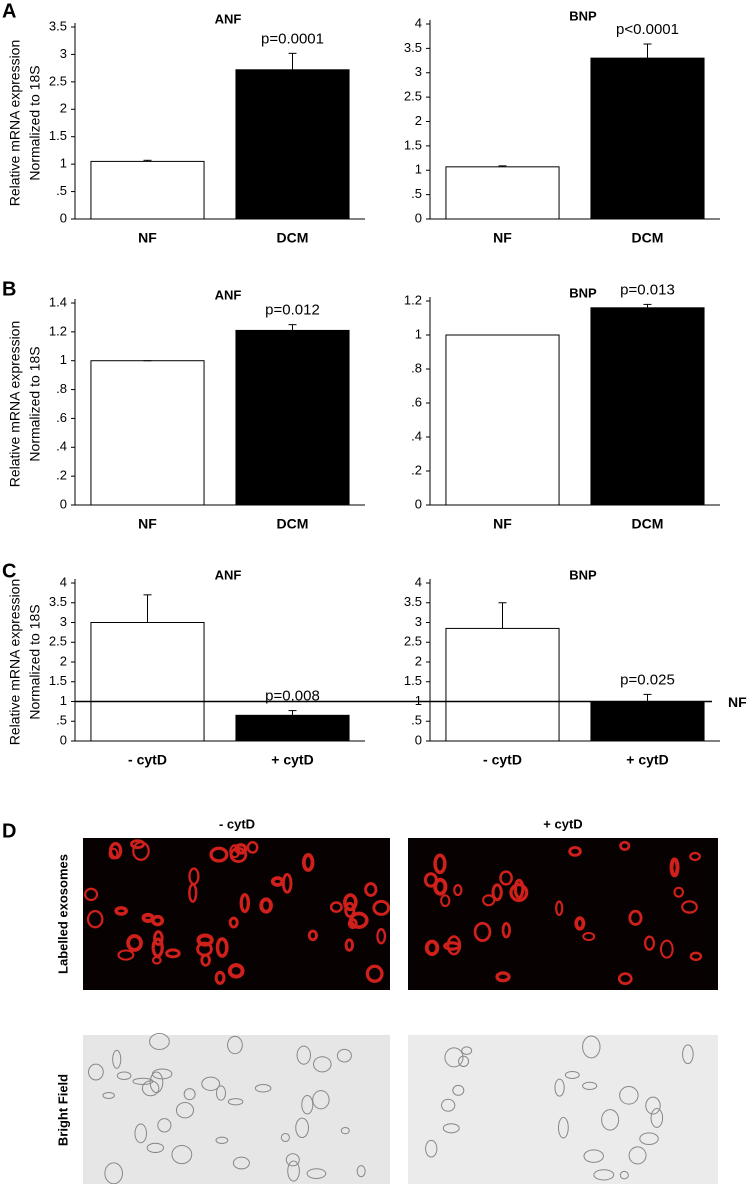  What do you see at coordinates (9, 571) in the screenshot?
I see `panel-label: C` at bounding box center [9, 571].